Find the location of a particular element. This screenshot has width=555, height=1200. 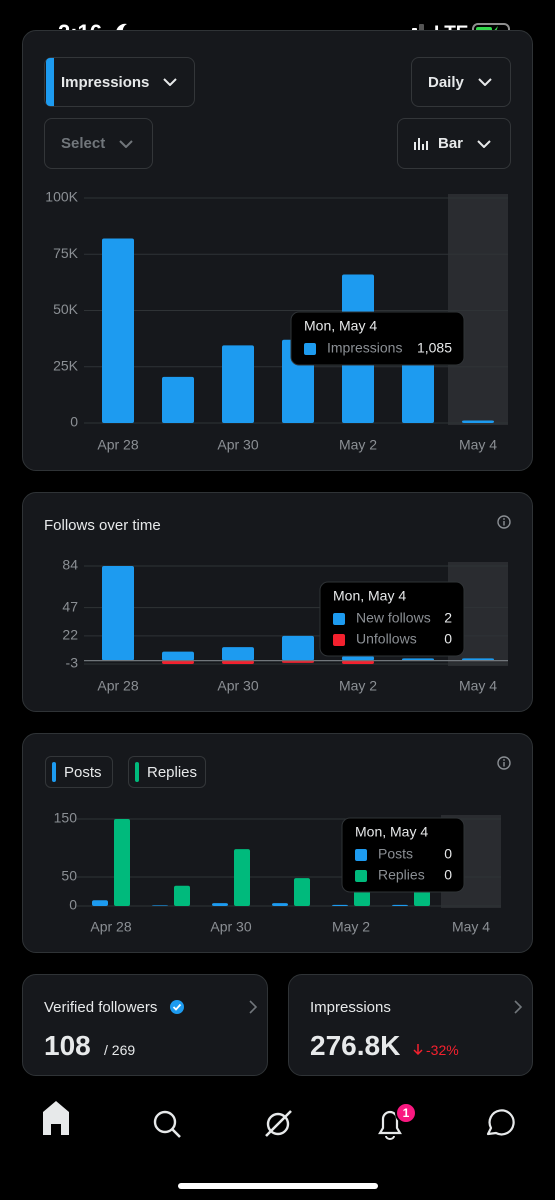

card-total: / 269 is located at coordinates (120, 1050).